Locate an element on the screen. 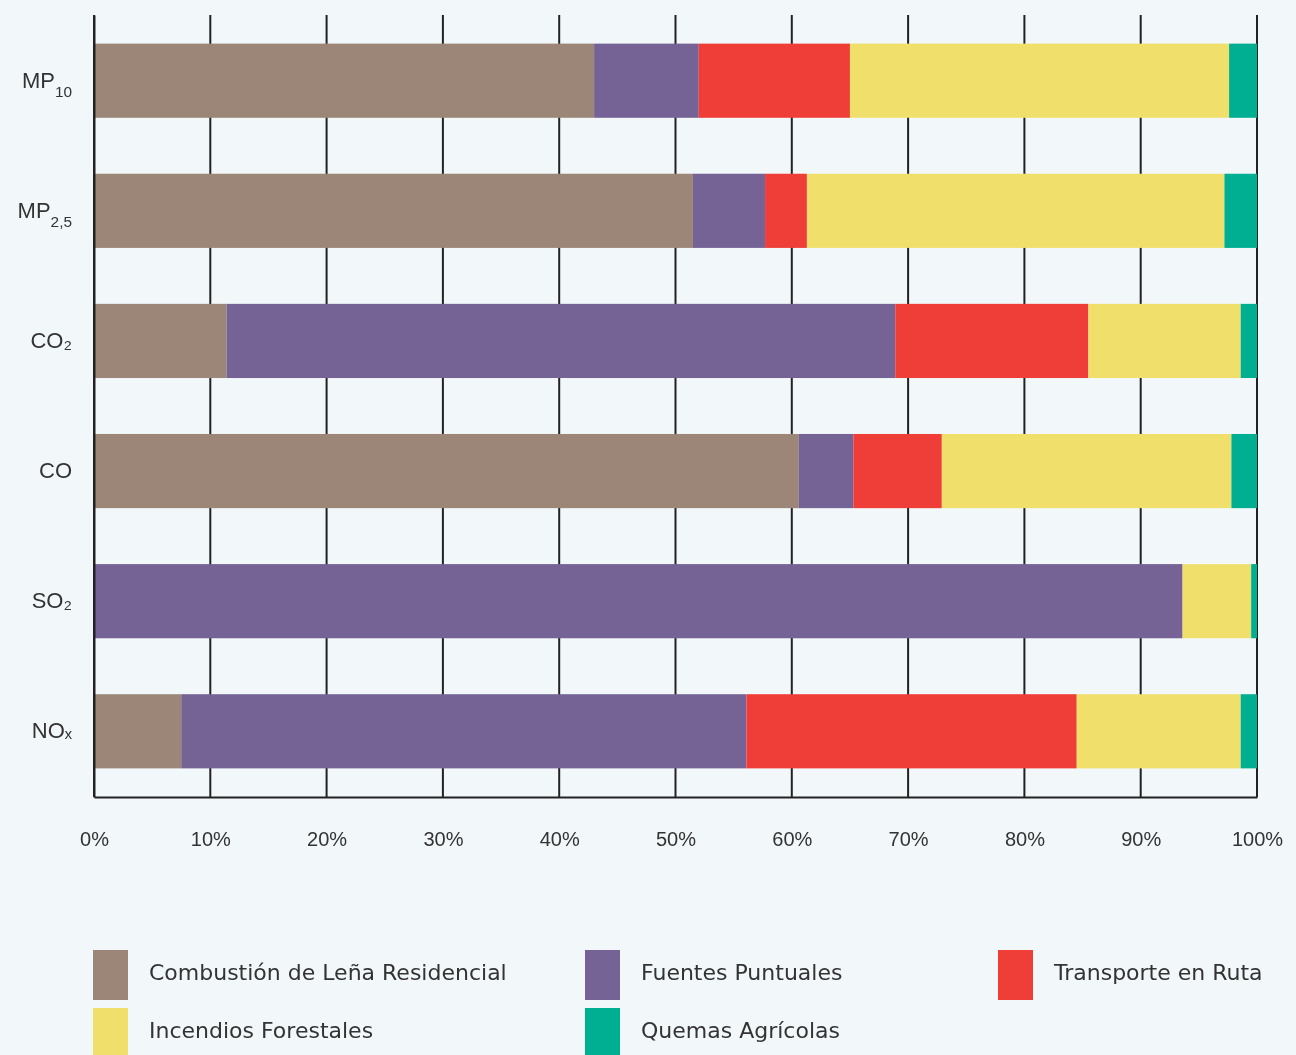 Image resolution: width=1296 pixels, height=1055 pixels. x-tick-label: 60% is located at coordinates (792, 839).